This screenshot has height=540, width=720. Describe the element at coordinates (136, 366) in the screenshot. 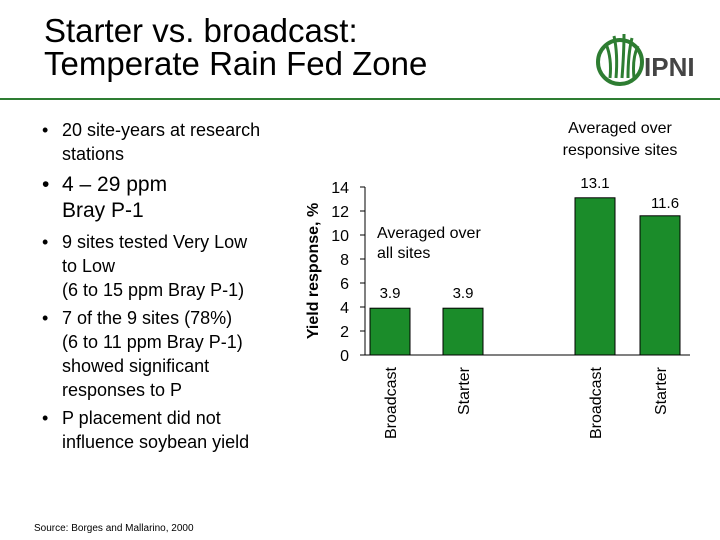

I see `bullet-text-line: showed significant` at that location.